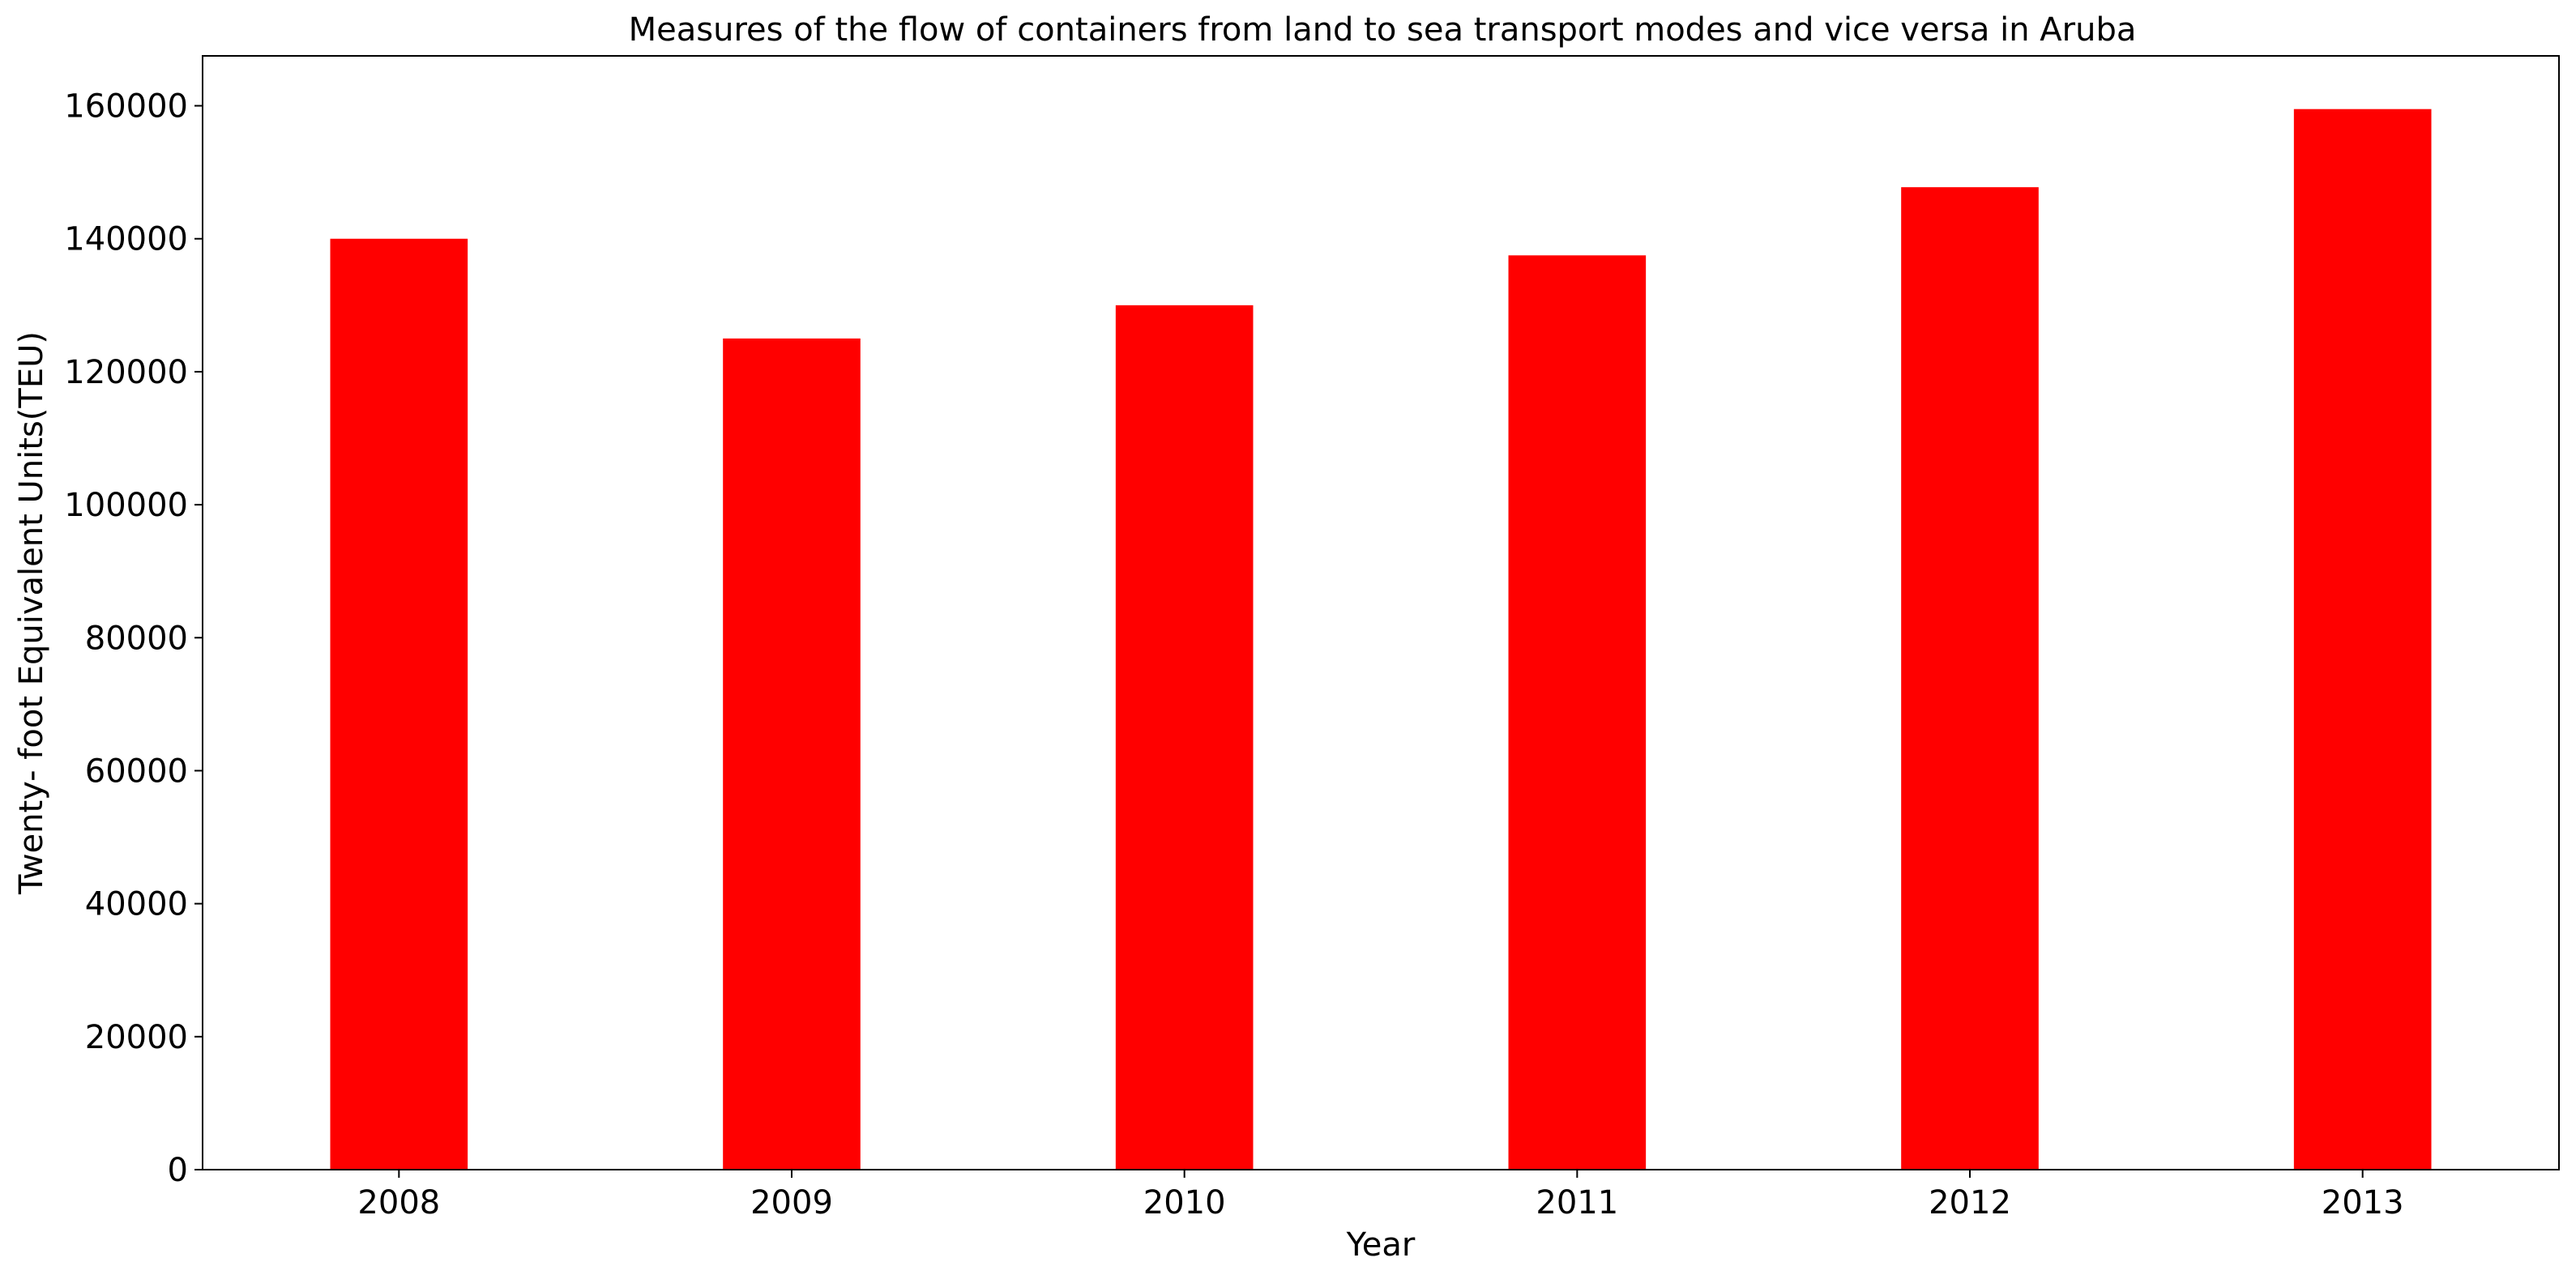  I want to click on bar-2010, so click(1184, 737).